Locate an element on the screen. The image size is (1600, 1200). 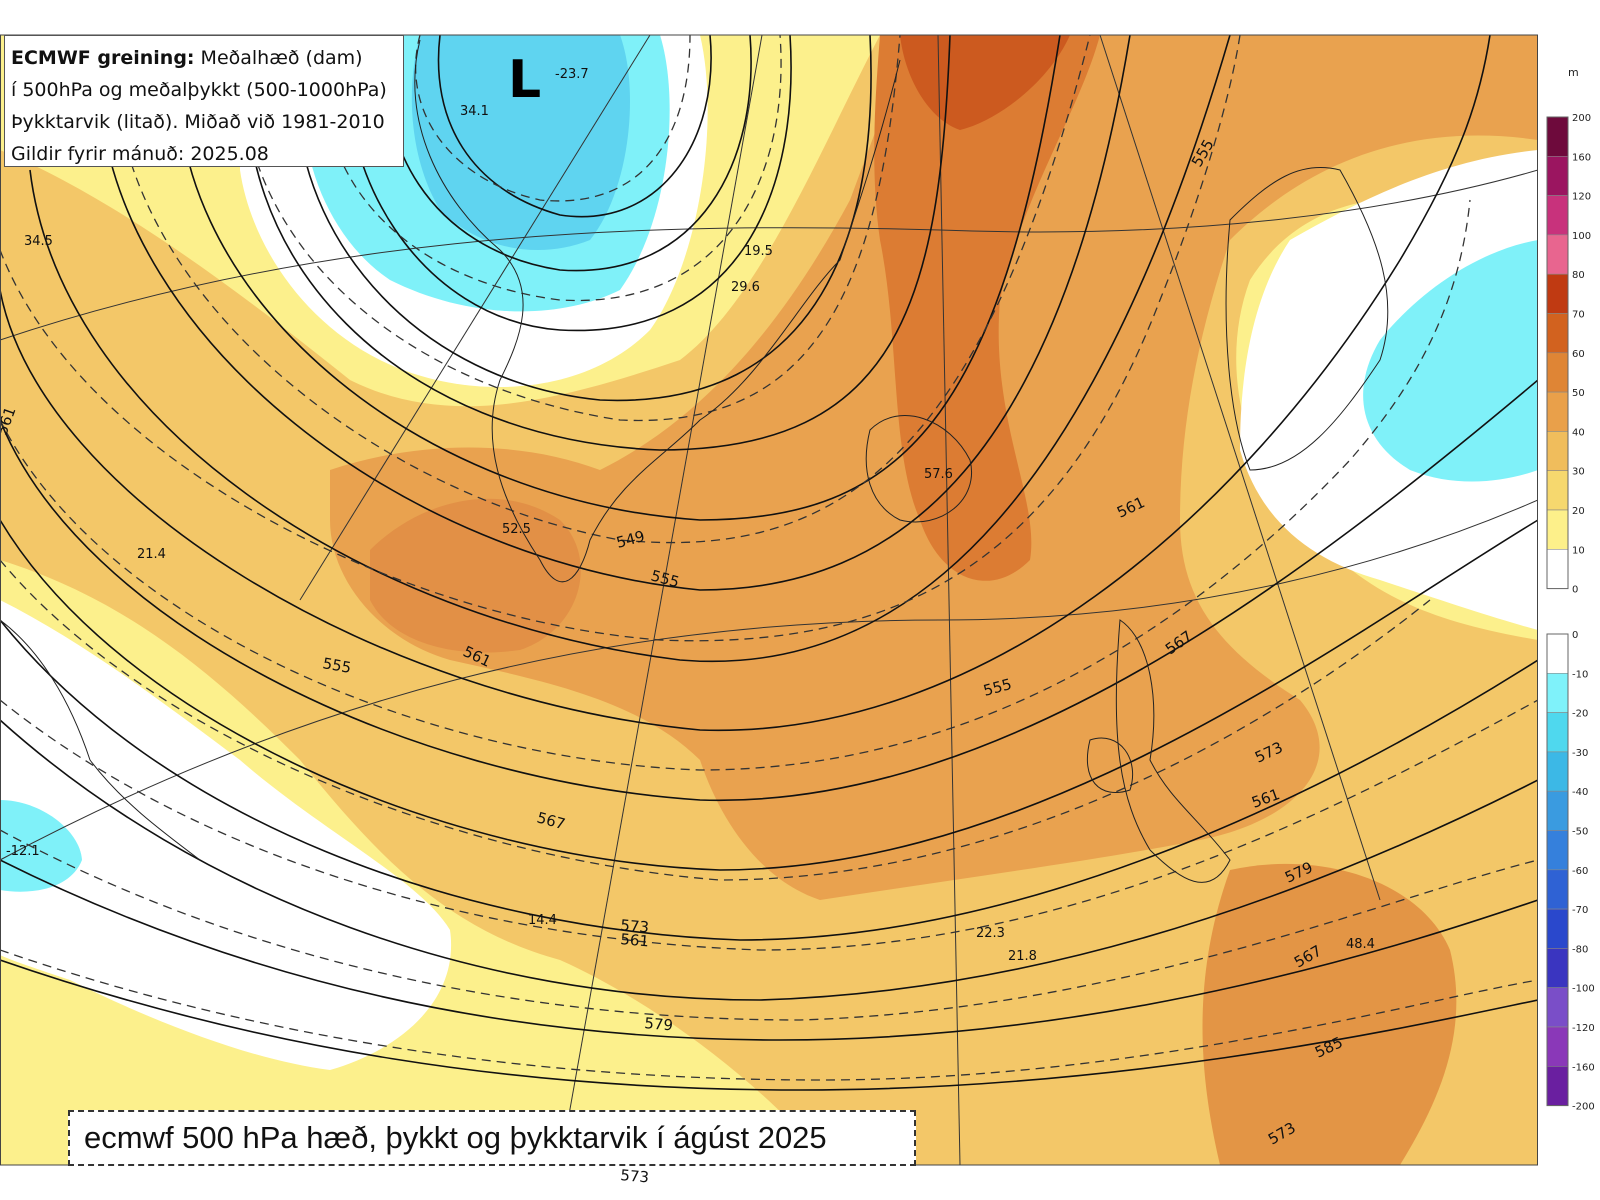
value-34-1: 34.1 is located at coordinates (474, 111).